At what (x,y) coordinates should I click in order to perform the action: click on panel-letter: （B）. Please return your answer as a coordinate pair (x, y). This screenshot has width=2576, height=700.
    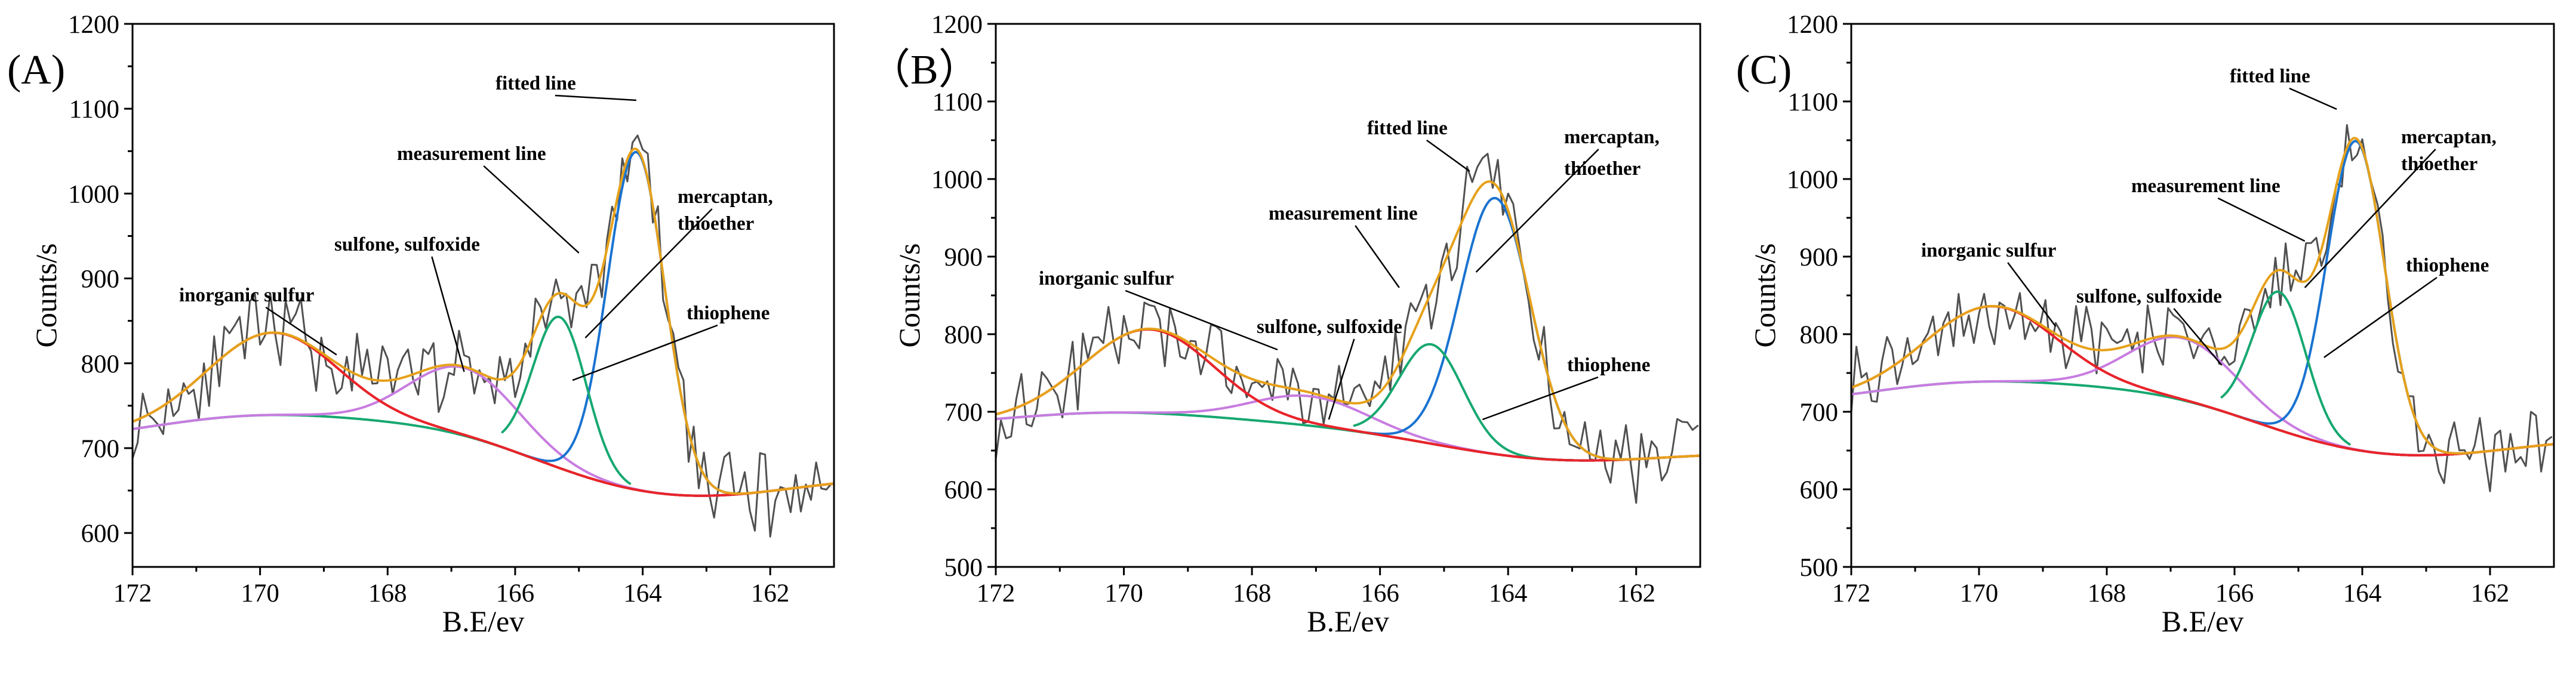
    Looking at the image, I should click on (924, 70).